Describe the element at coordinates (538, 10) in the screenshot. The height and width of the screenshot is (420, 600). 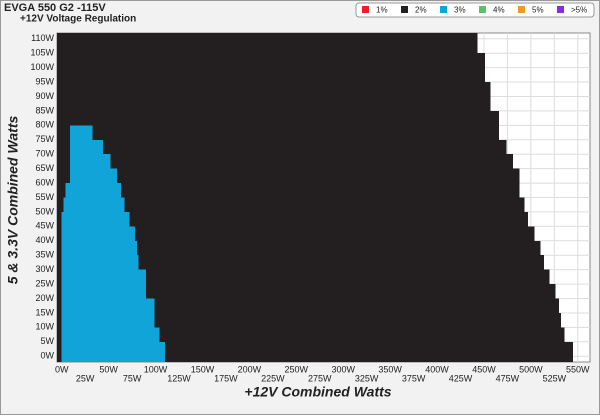
I see `legend-label: 5%` at that location.